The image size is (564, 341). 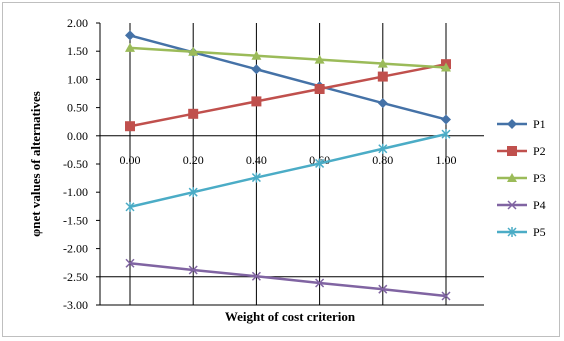 I want to click on x-tick-label: 1.00, so click(x=446, y=160).